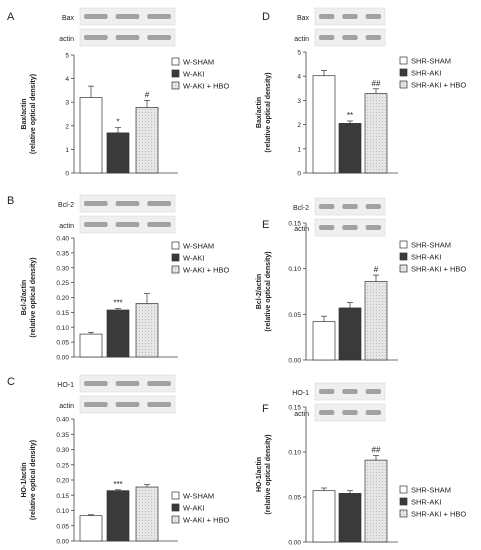  Describe the element at coordinates (62, 313) in the screenshot. I see `y-tick-label: 0.15` at that location.